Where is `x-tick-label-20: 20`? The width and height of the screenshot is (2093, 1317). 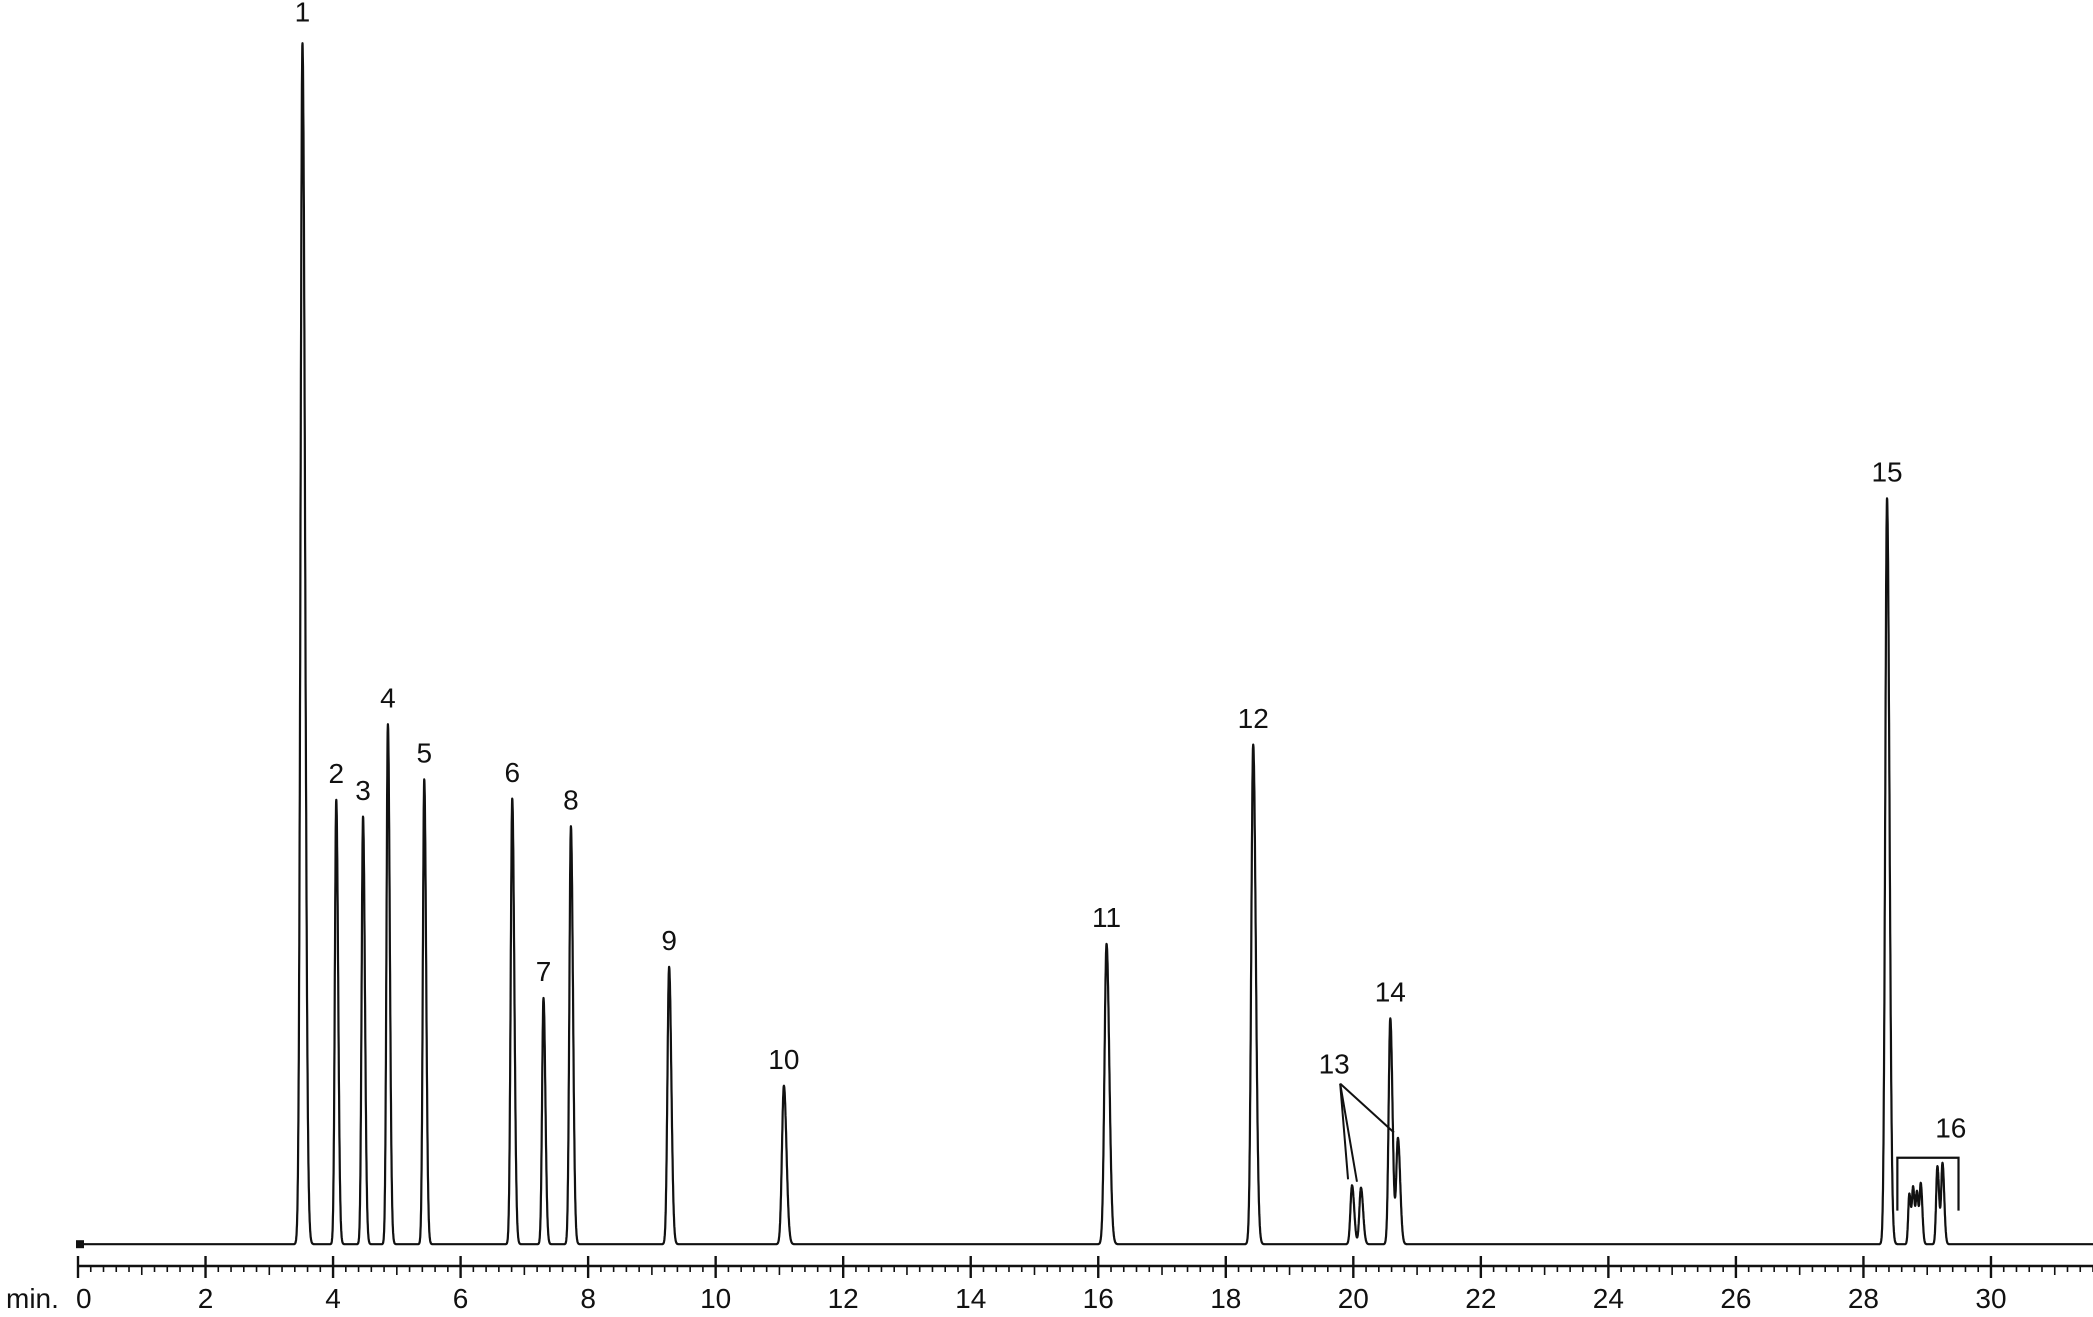 x-tick-label-20: 20 is located at coordinates (1353, 1297).